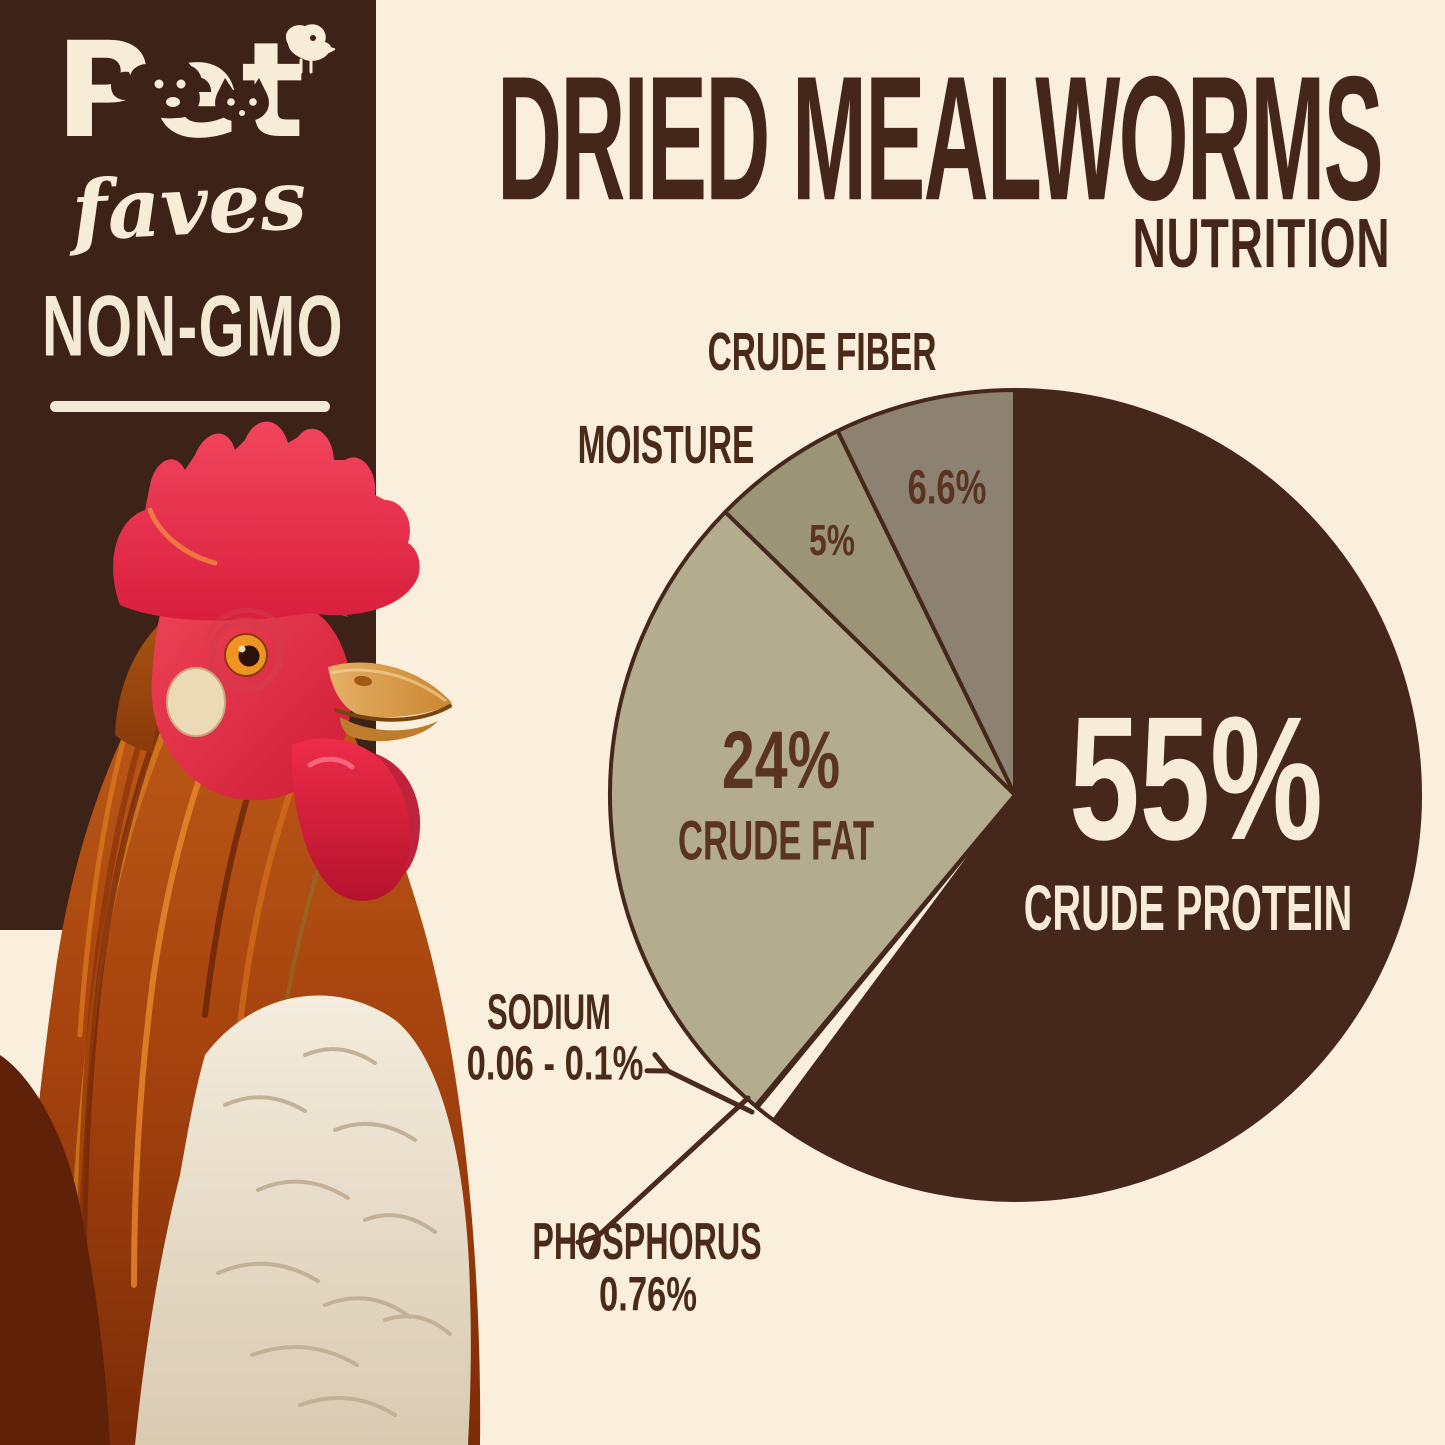  I want to click on label-phosphorus-pct: 0.76%, so click(648, 1295).